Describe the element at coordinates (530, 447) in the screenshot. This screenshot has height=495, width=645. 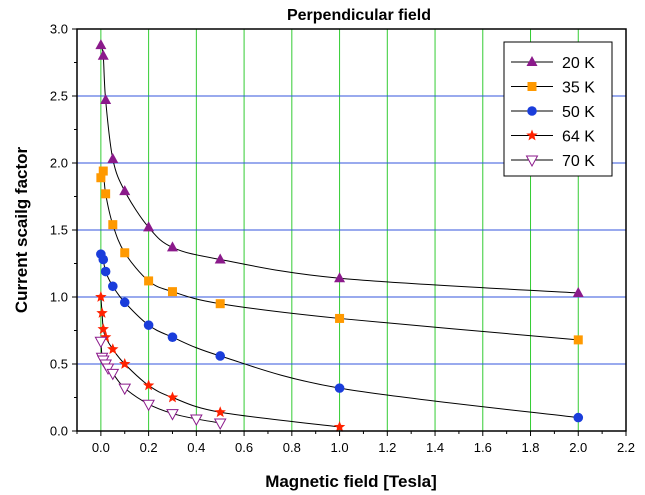
I see `x-tick-label: 1.8` at that location.